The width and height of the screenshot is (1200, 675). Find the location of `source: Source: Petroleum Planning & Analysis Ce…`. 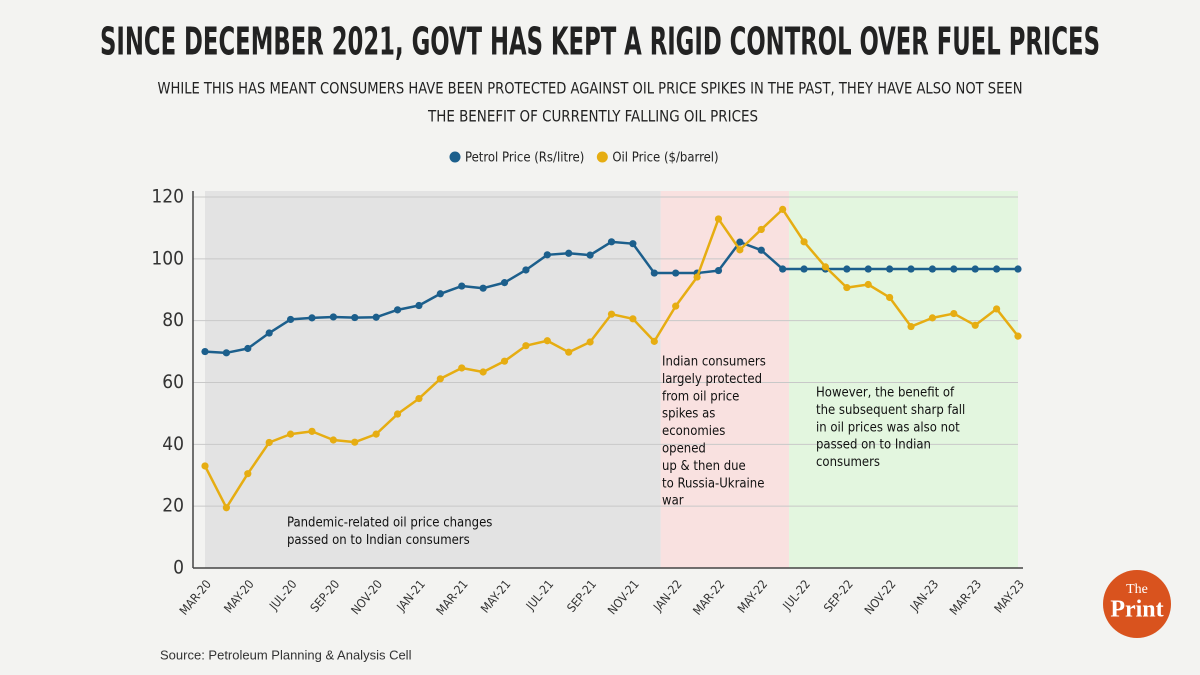

source: Source: Petroleum Planning & Analysis Ce… is located at coordinates (286, 654).